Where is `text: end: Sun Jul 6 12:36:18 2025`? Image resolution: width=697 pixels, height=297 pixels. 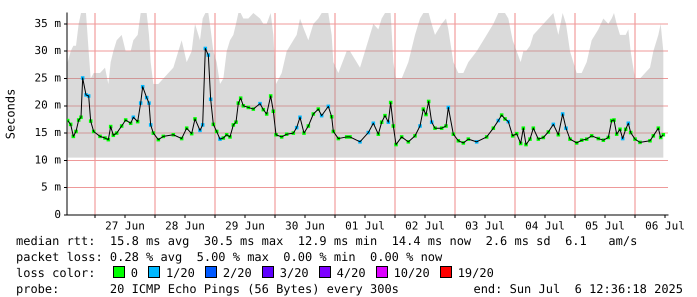
text: end: Sun Jul 6 12:36:18 2025 is located at coordinates (578, 289).